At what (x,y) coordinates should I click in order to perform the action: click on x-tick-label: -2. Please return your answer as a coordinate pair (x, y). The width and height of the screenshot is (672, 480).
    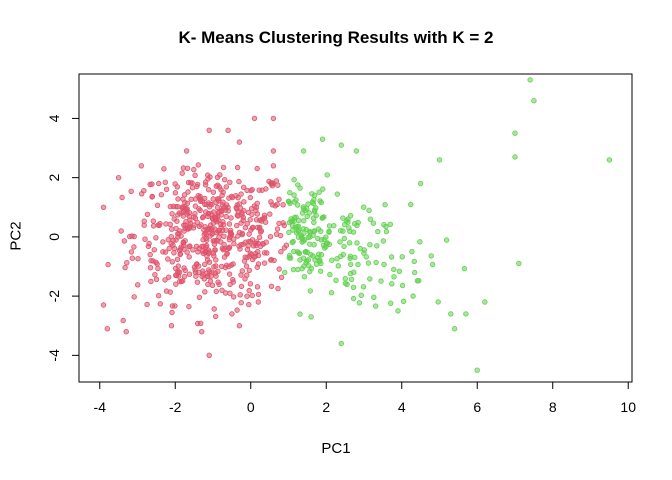
    Looking at the image, I should click on (175, 407).